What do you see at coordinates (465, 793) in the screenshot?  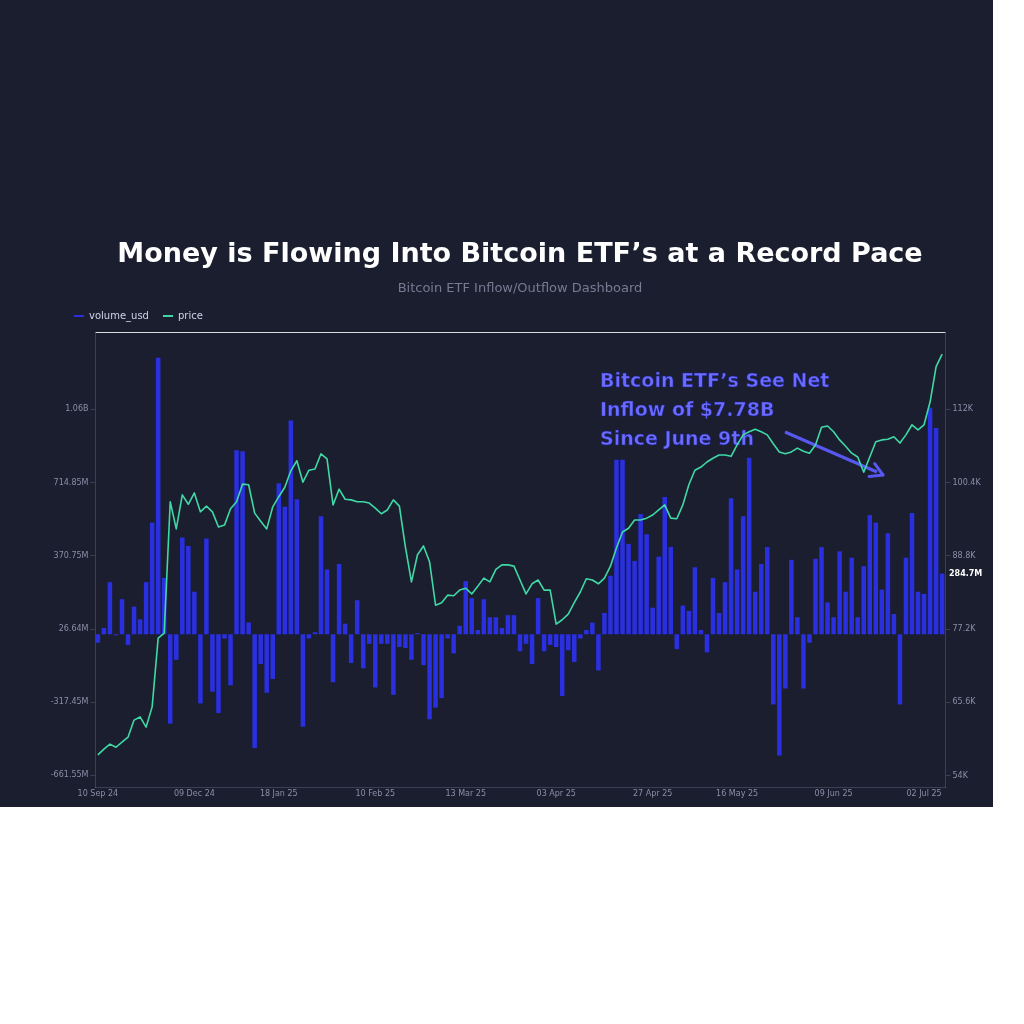 I see `x-tick-label: 13 Mar 25` at bounding box center [465, 793].